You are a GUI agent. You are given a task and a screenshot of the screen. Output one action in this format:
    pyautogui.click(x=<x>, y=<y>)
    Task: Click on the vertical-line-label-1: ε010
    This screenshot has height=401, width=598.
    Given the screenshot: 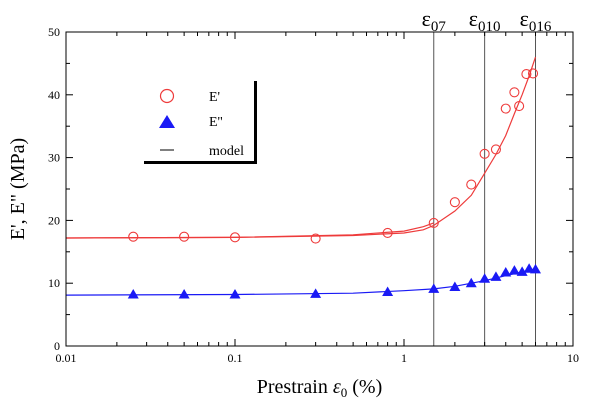 What is the action you would take?
    pyautogui.click(x=485, y=20)
    